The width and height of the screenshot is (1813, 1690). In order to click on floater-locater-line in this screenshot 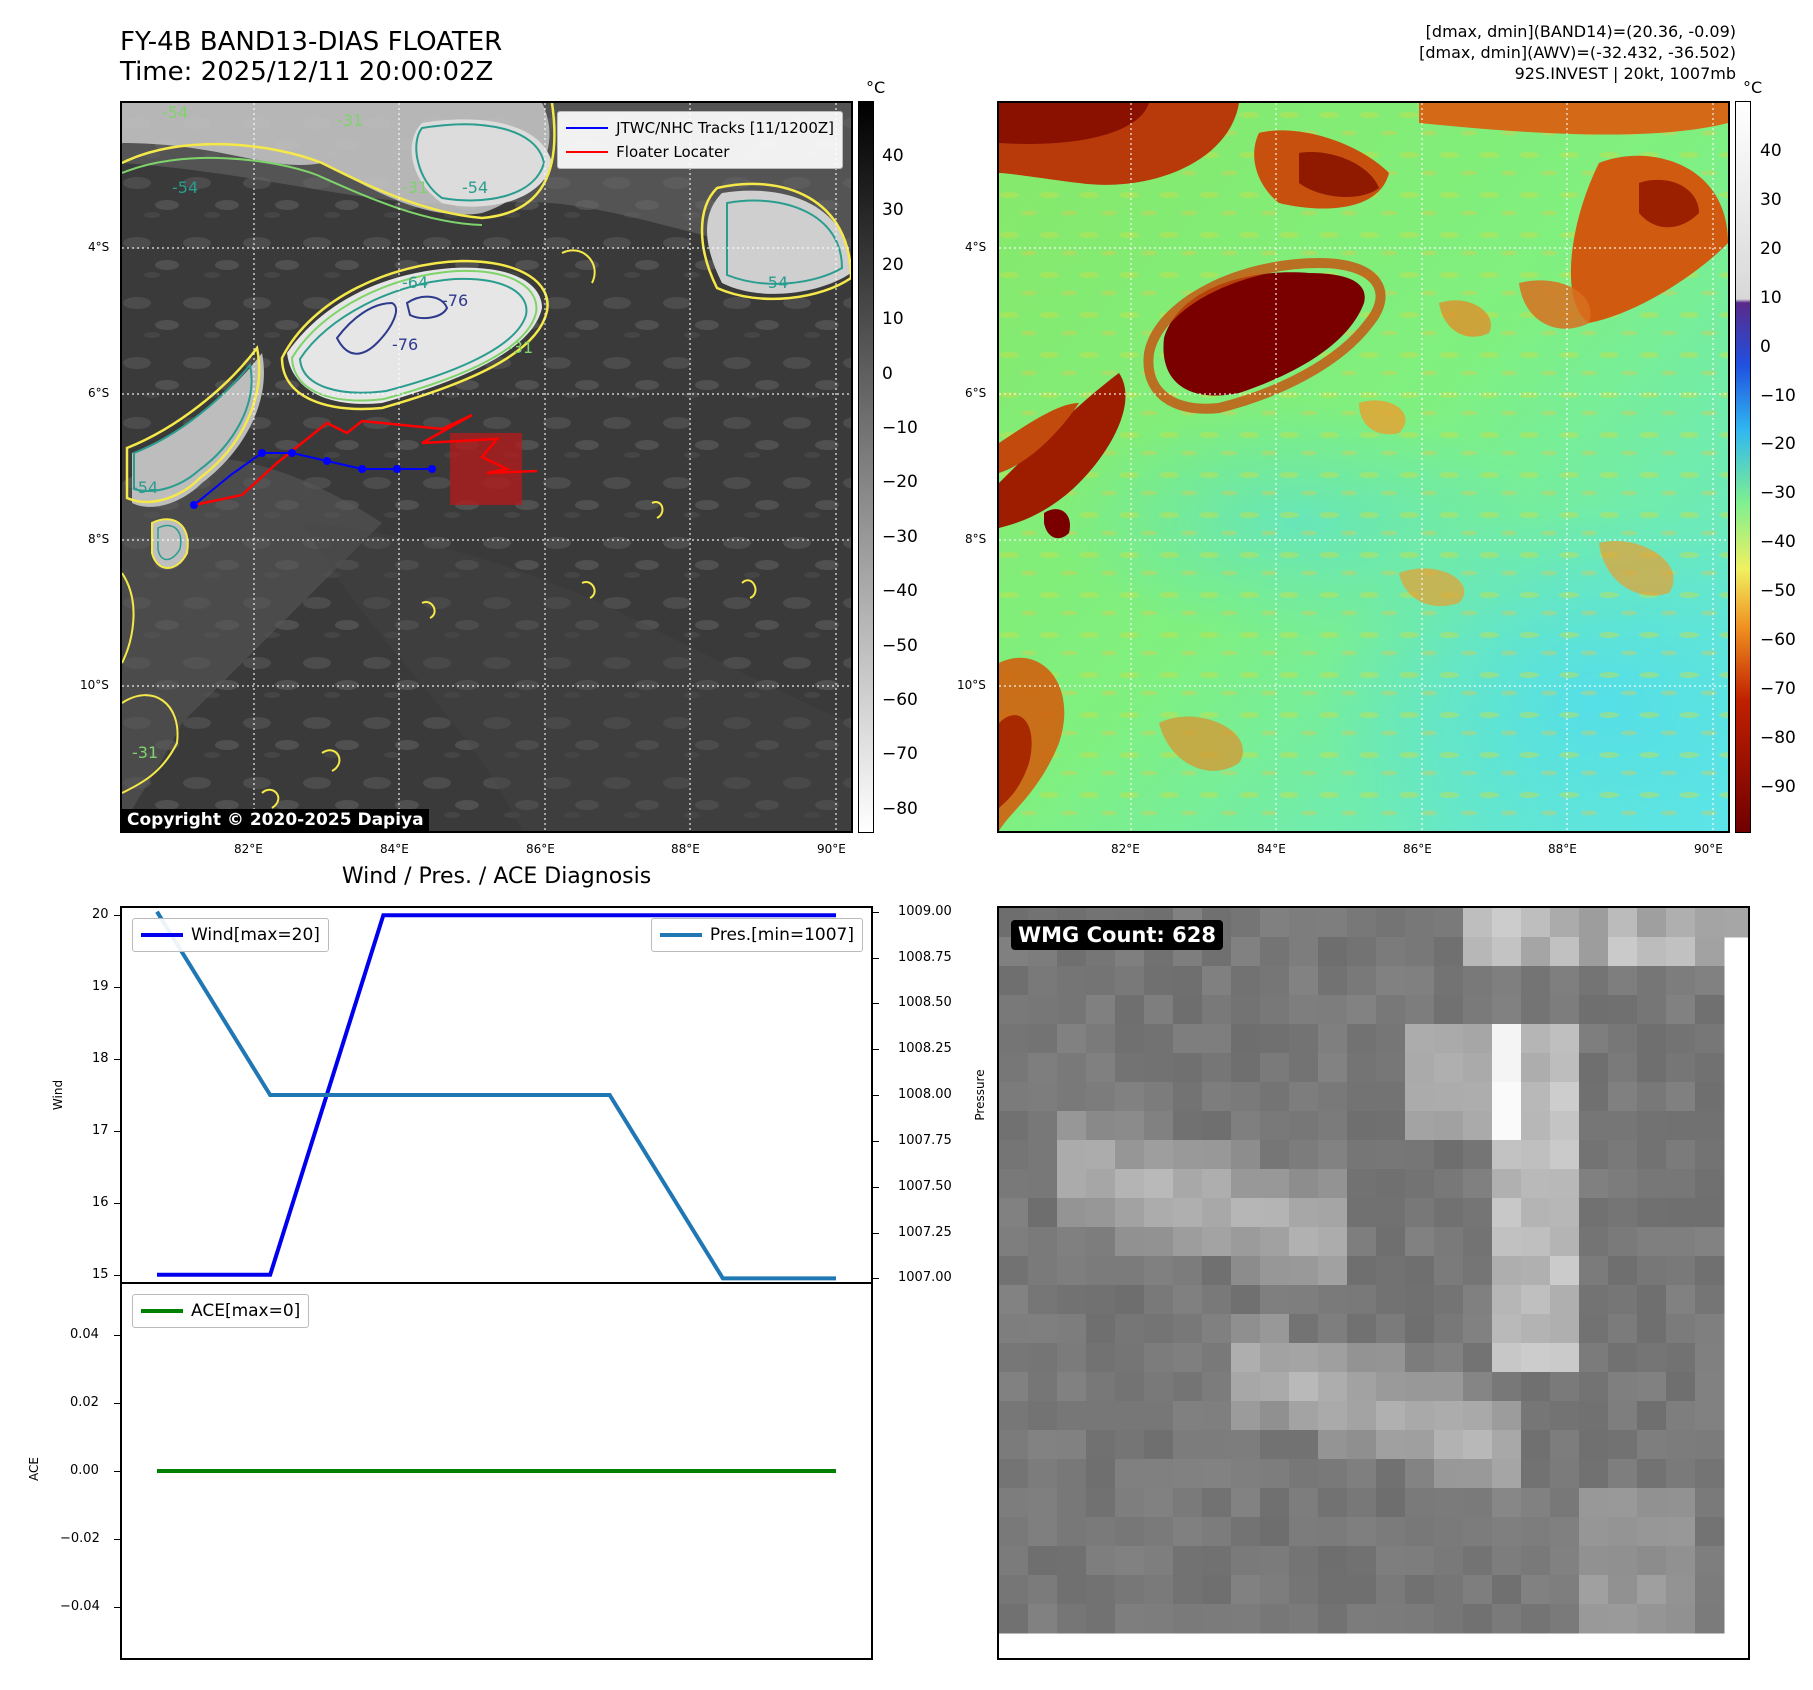, I will do `click(365, 460)`.